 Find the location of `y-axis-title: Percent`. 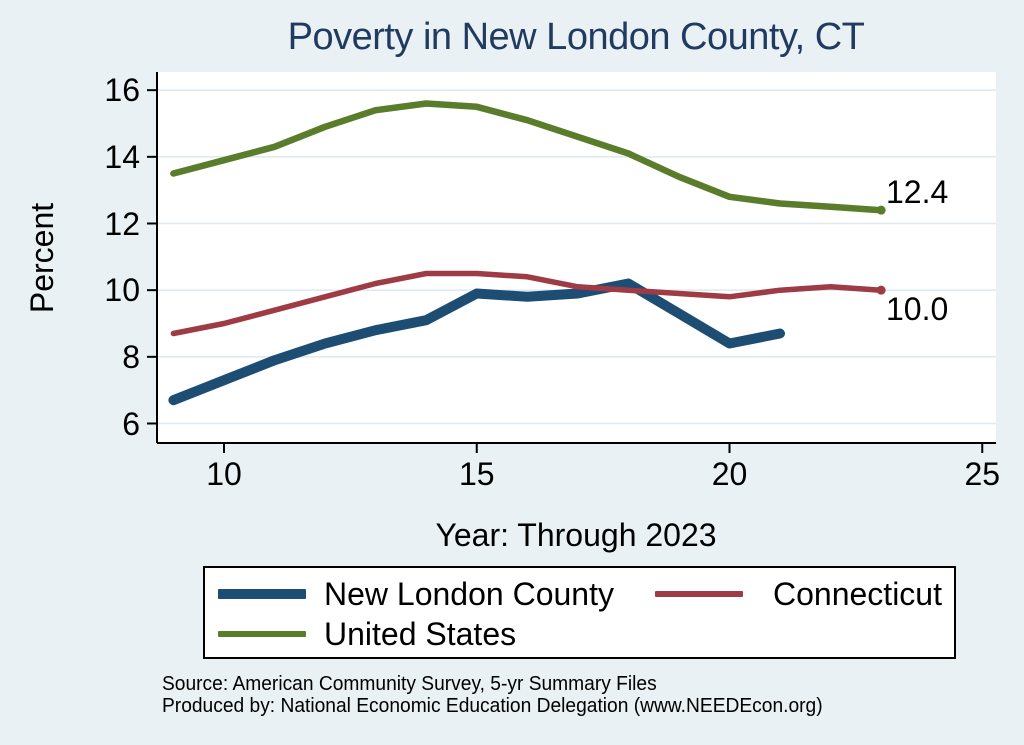

y-axis-title: Percent is located at coordinates (42, 258).